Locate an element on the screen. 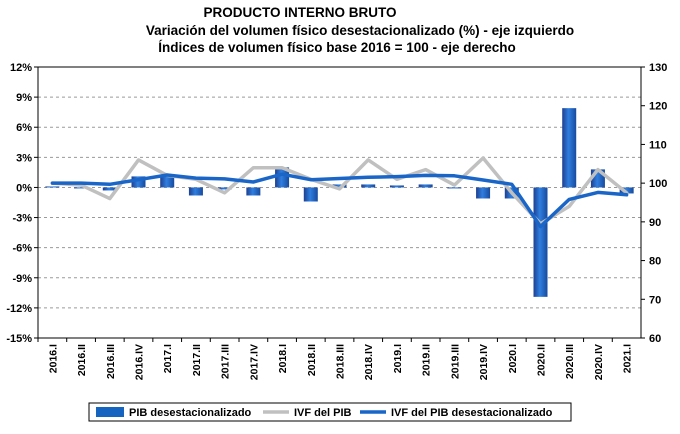  x-tick-label: 2020.III is located at coordinates (570, 361).